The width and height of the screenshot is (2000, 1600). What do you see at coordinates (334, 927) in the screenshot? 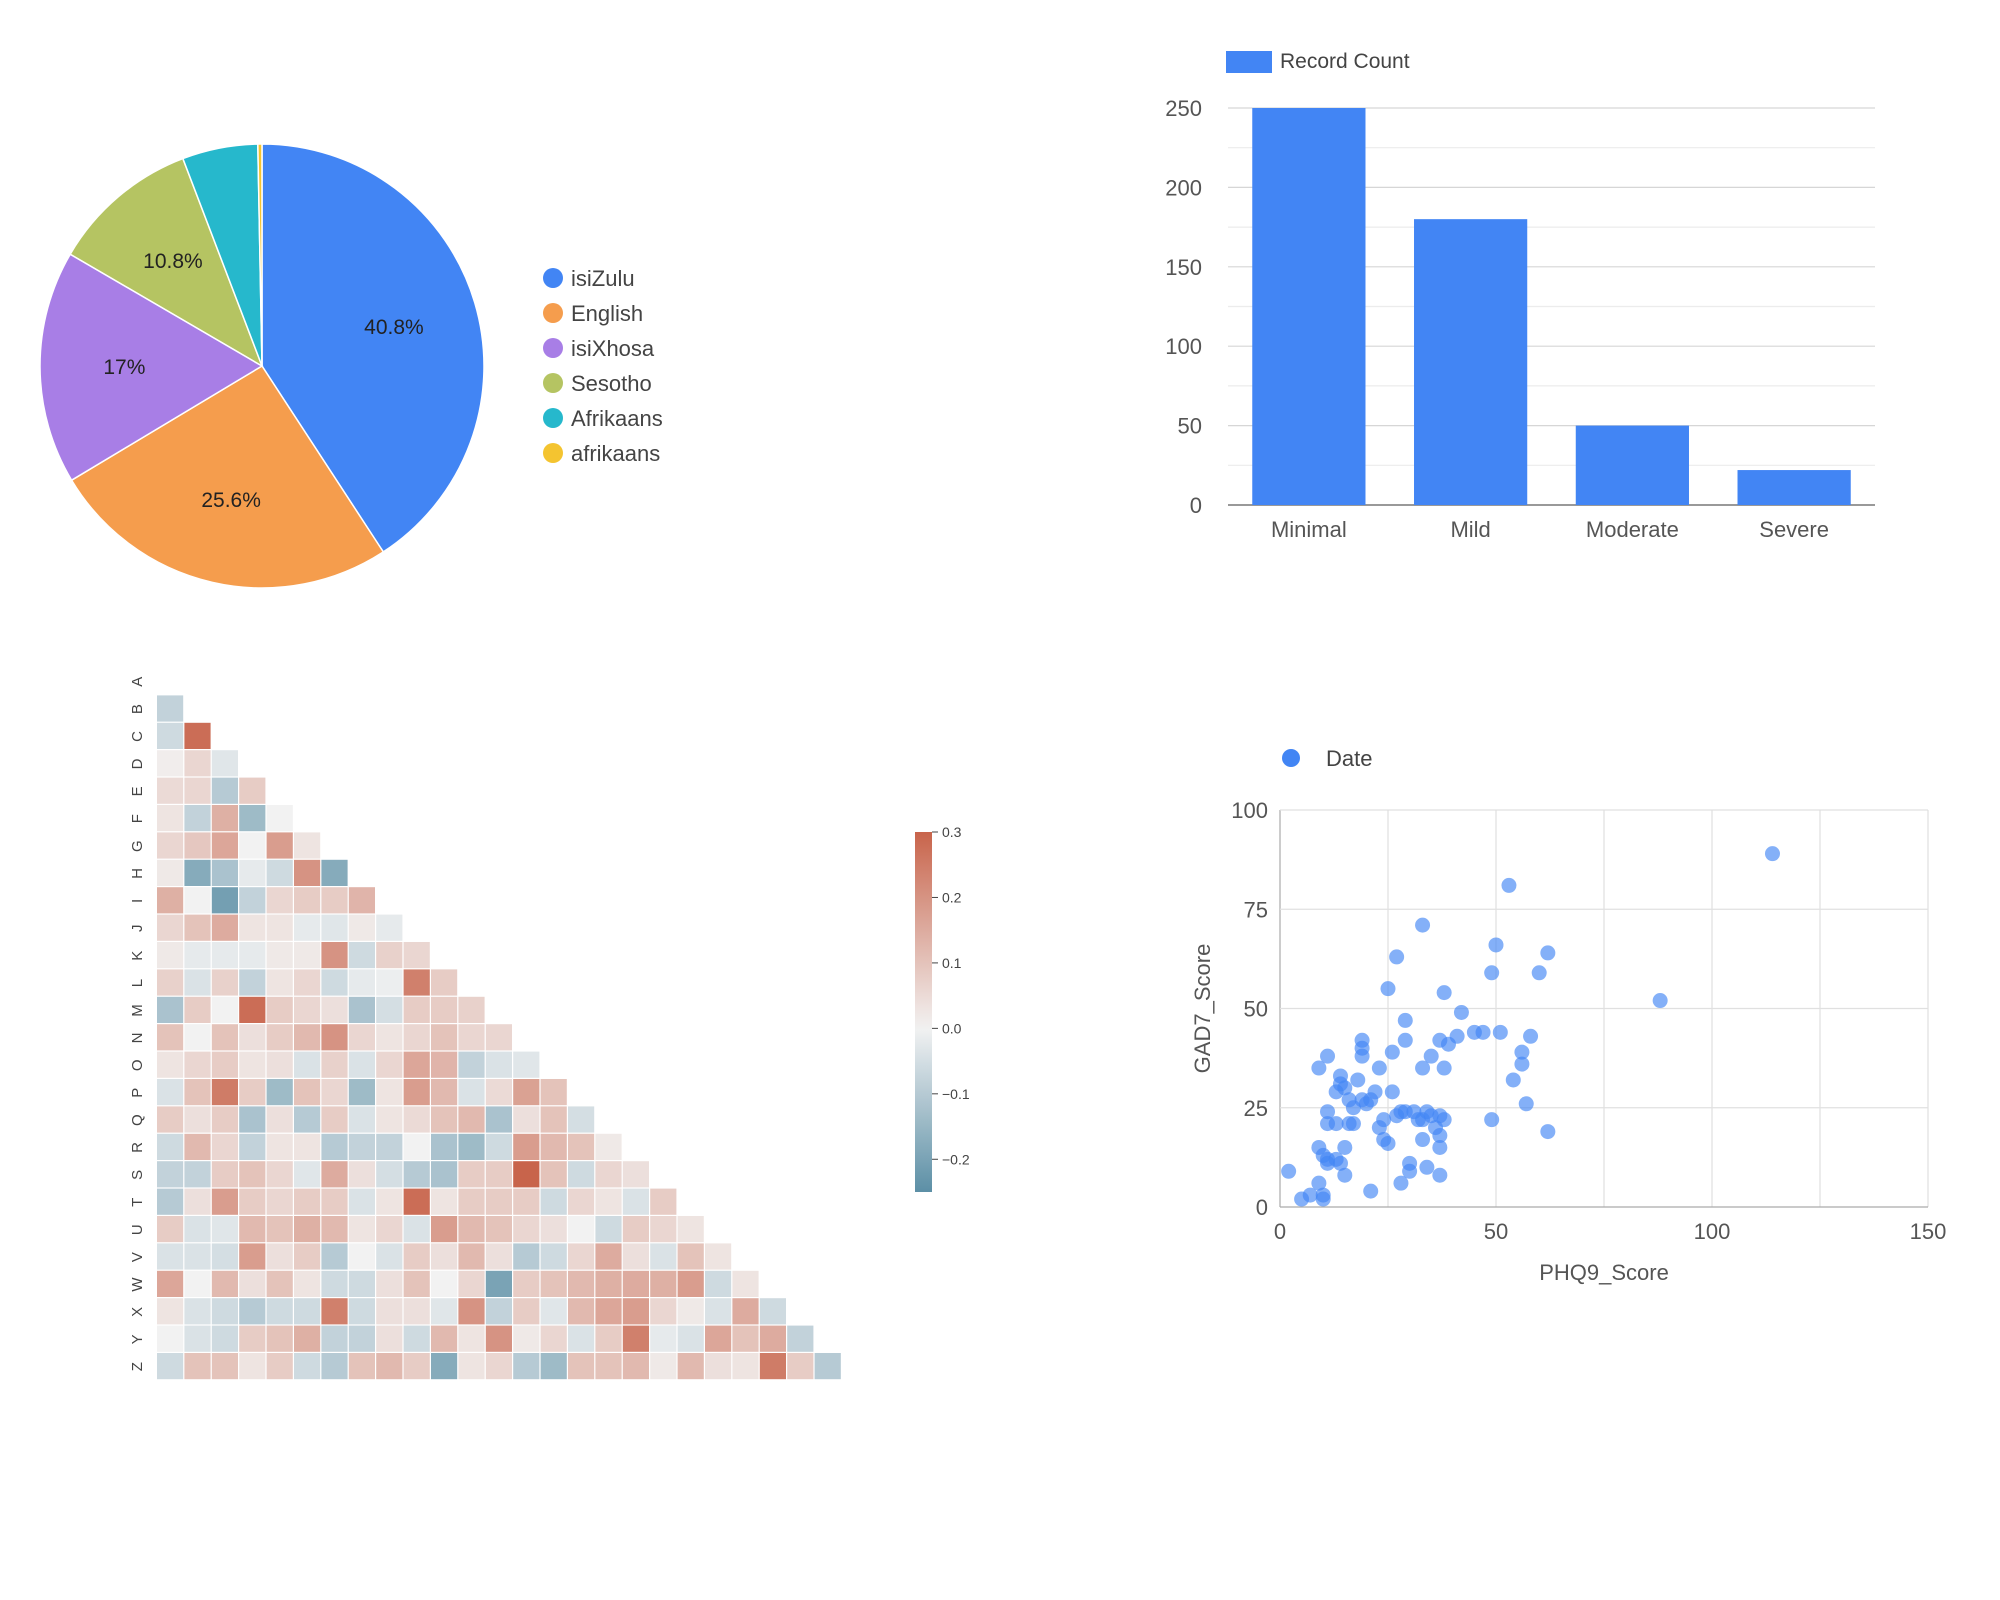
I see `heat-cell-J-G` at bounding box center [334, 927].